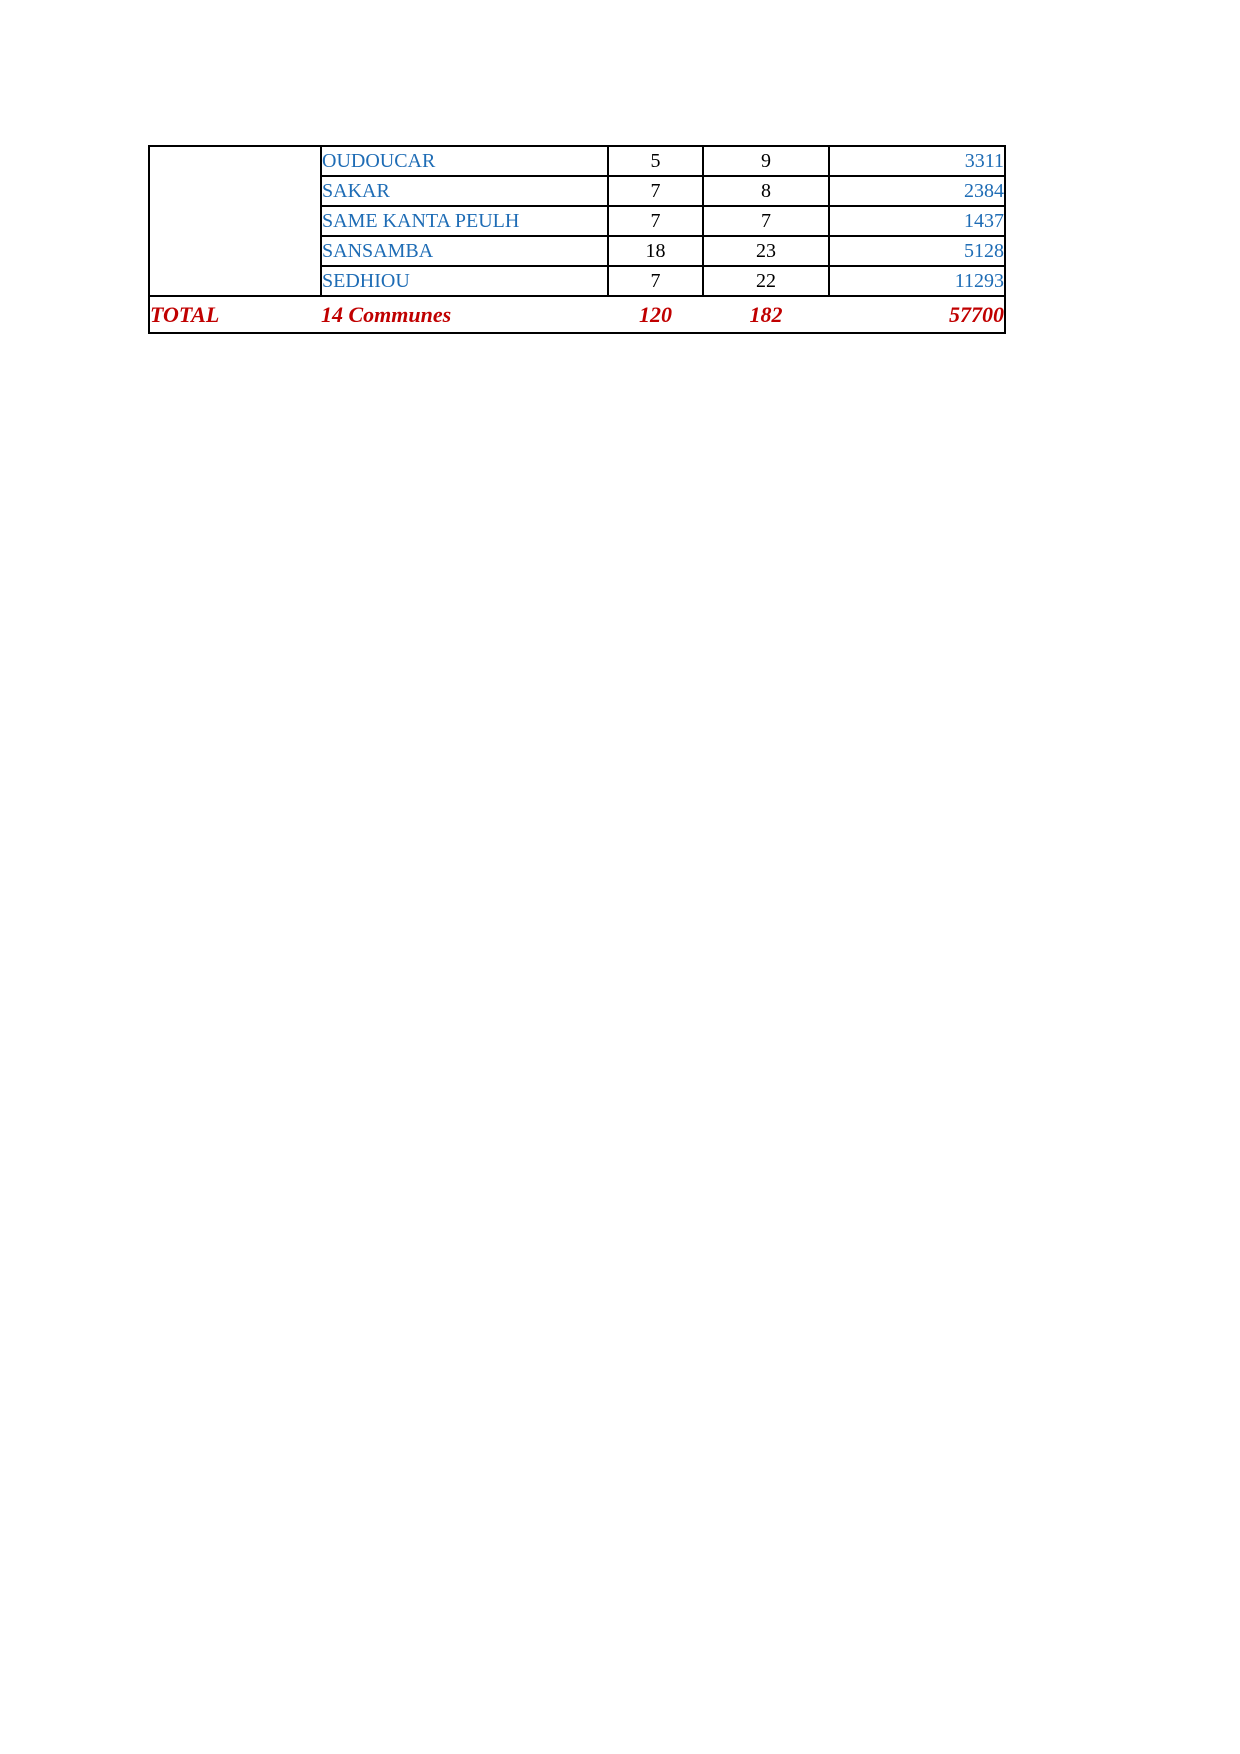 This screenshot has height=1754, width=1240. I want to click on commune-name-cell: OUDOUCAR, so click(464, 161).